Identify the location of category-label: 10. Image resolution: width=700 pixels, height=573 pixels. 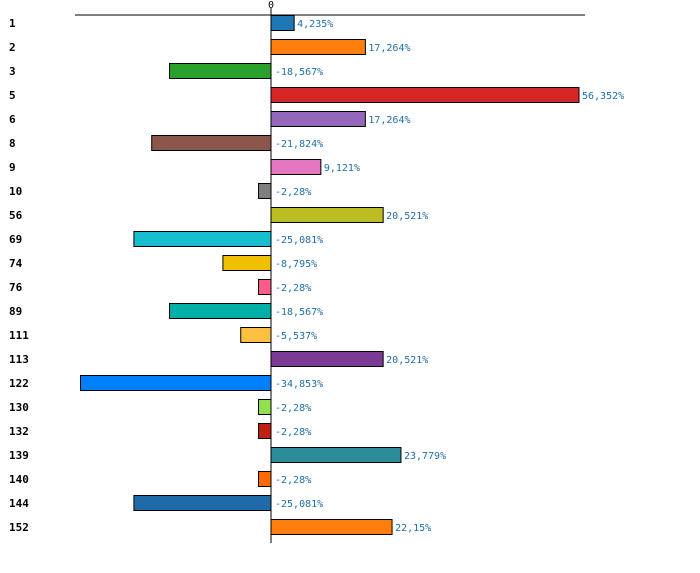
(15, 191).